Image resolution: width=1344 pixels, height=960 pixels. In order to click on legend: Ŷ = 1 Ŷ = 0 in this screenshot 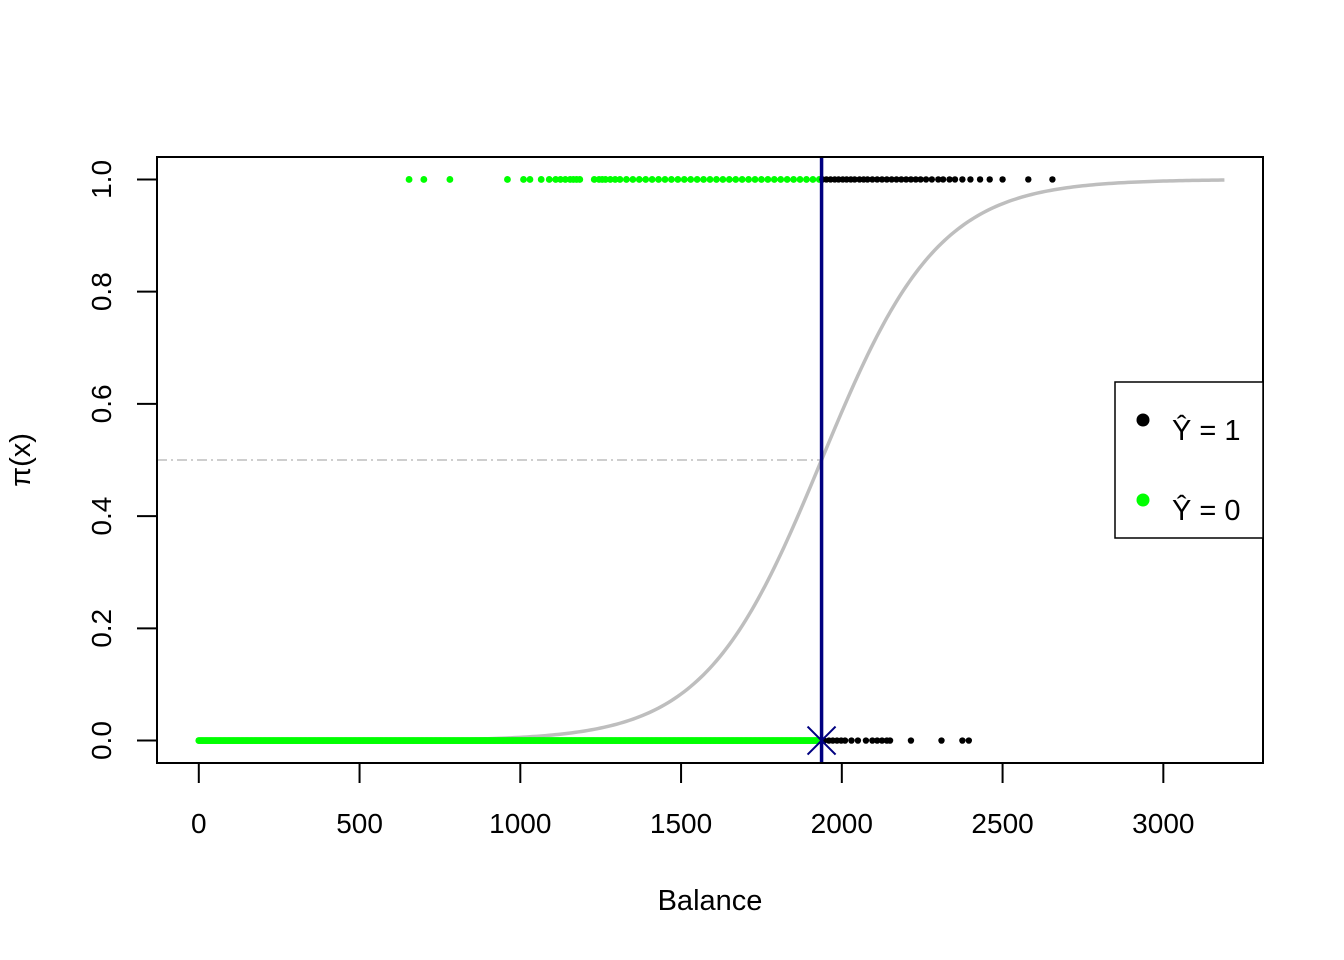, I will do `click(1189, 460)`.